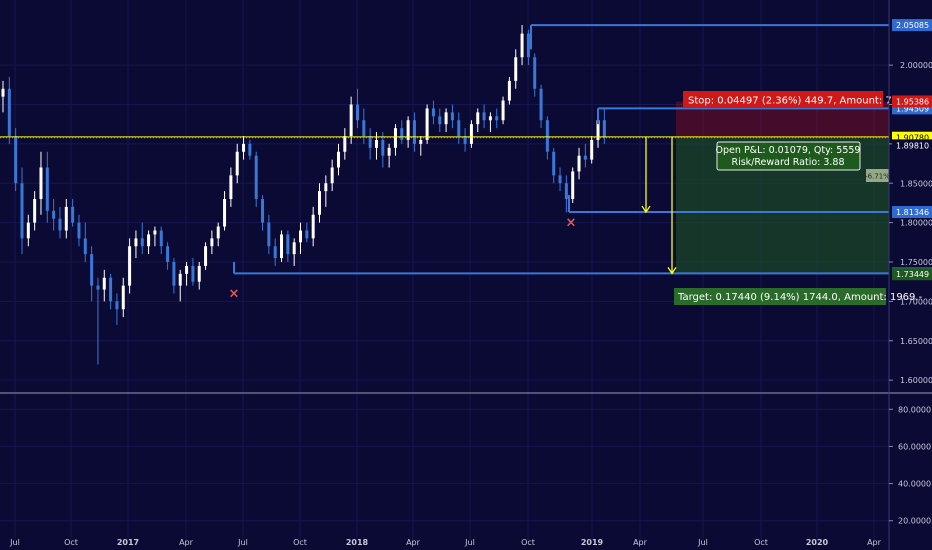 Image resolution: width=932 pixels, height=550 pixels. I want to click on y-tick-label: 1.70000, so click(916, 301).